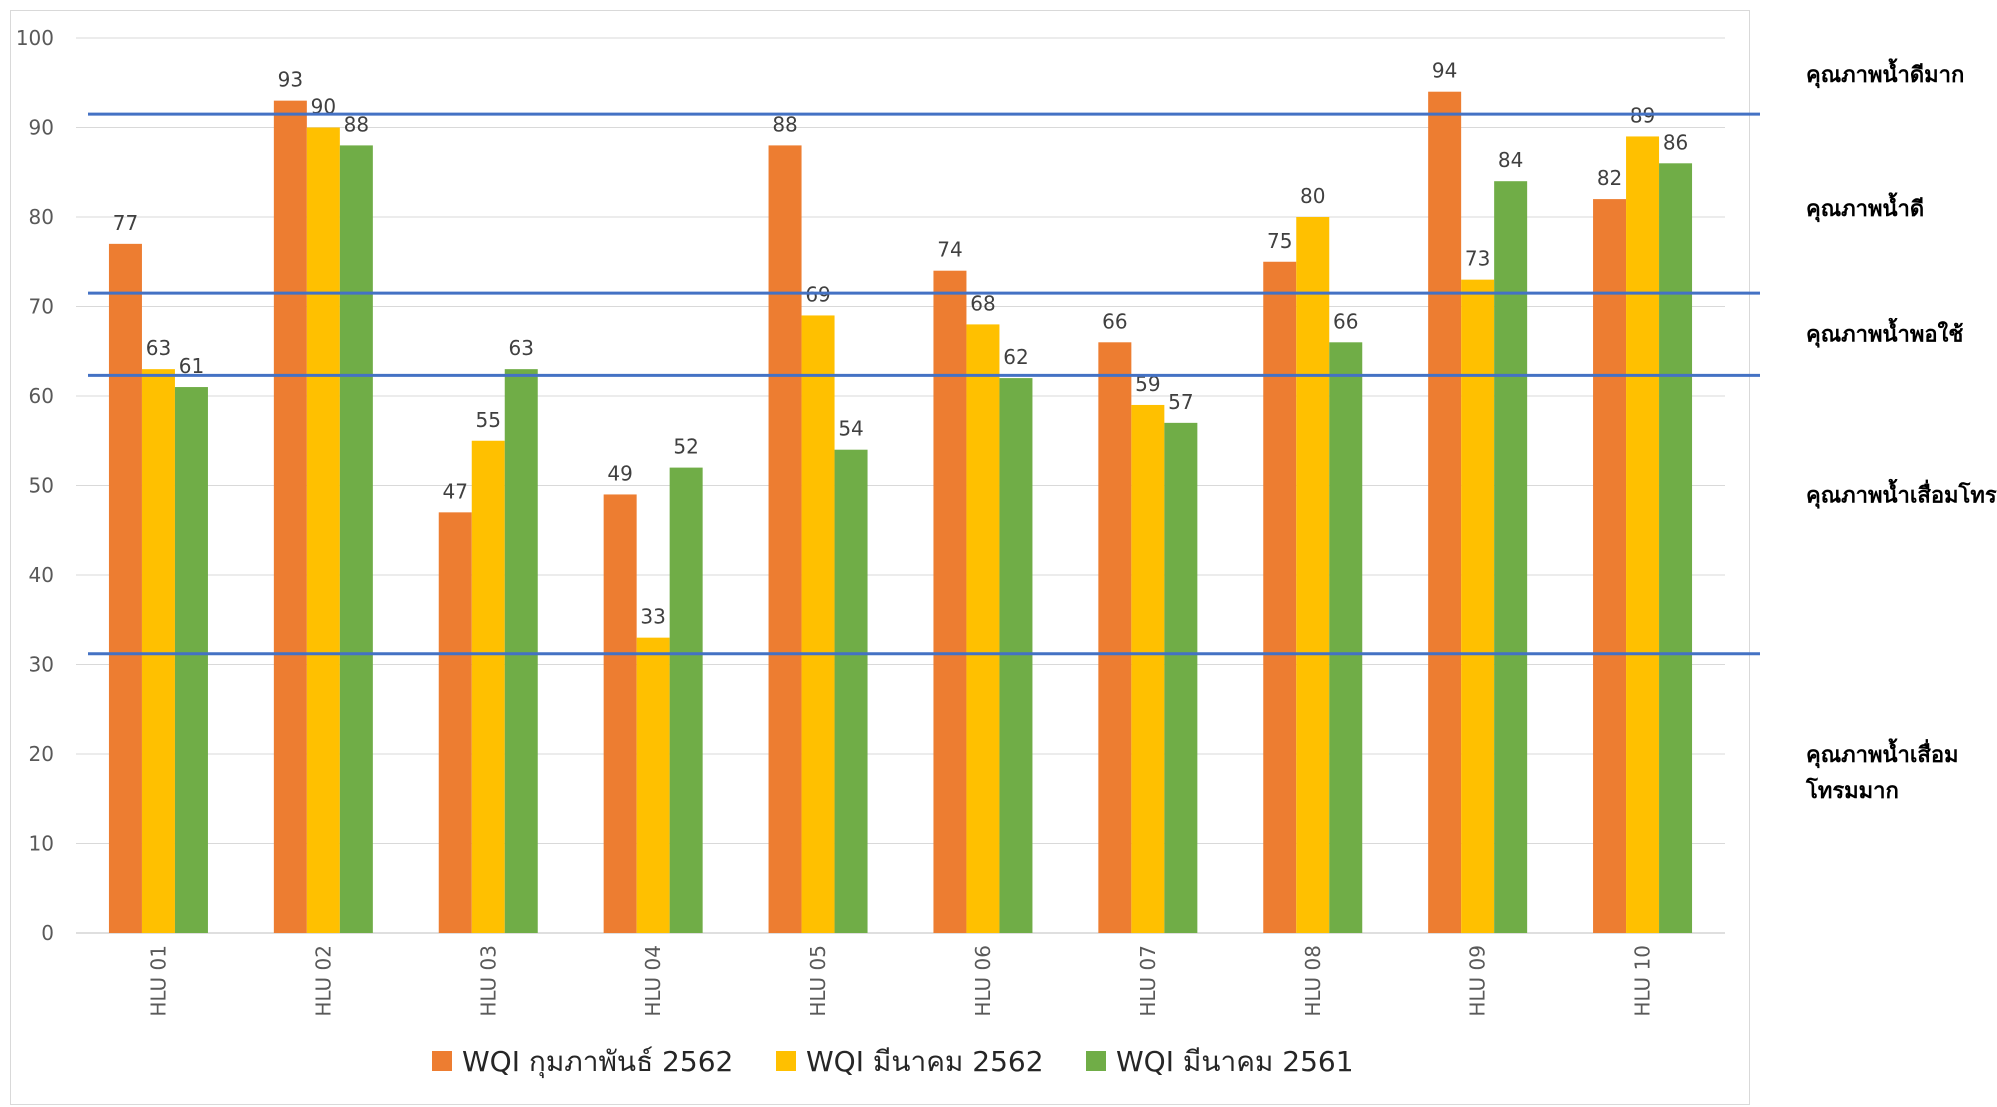 The width and height of the screenshot is (1997, 1107). What do you see at coordinates (488, 420) in the screenshot?
I see `data-label: 55` at bounding box center [488, 420].